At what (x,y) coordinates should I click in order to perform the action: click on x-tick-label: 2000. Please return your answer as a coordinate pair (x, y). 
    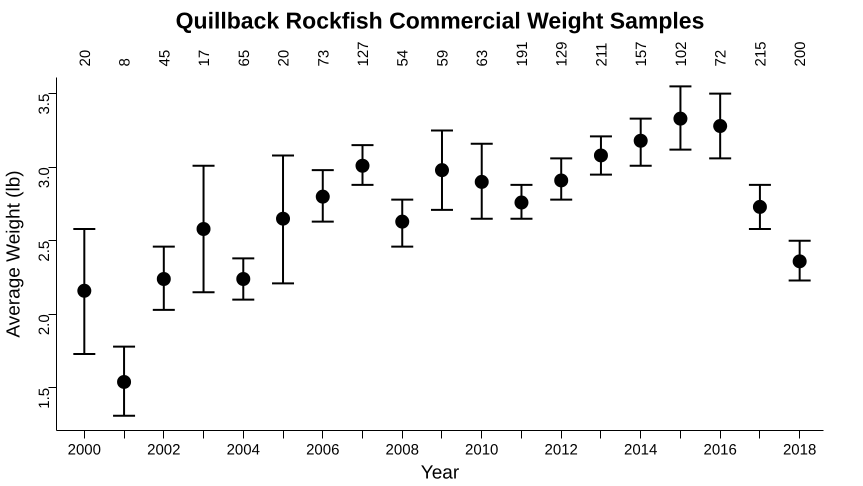
    Looking at the image, I should click on (85, 450).